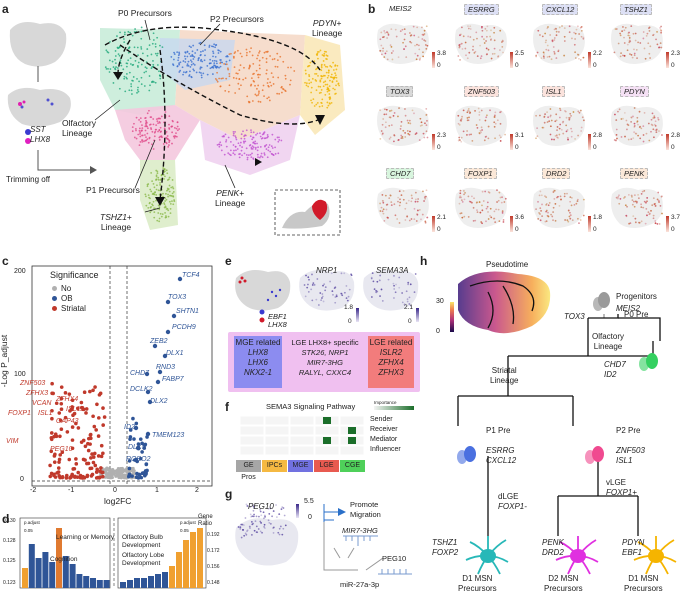 Image resolution: width=685 pixels, height=596 pixels. What do you see at coordinates (559, 43) in the screenshot?
I see `expression-umap` at bounding box center [559, 43].